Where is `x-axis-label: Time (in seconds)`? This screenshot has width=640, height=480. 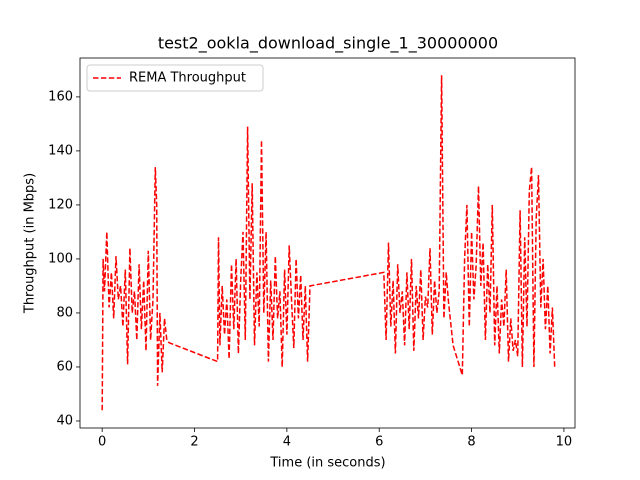
x-axis-label: Time (in seconds) is located at coordinates (327, 463).